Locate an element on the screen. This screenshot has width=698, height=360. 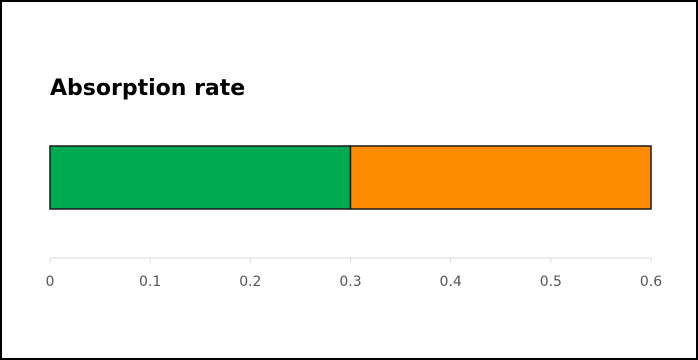
x-tick-label: 0.6 is located at coordinates (651, 282).